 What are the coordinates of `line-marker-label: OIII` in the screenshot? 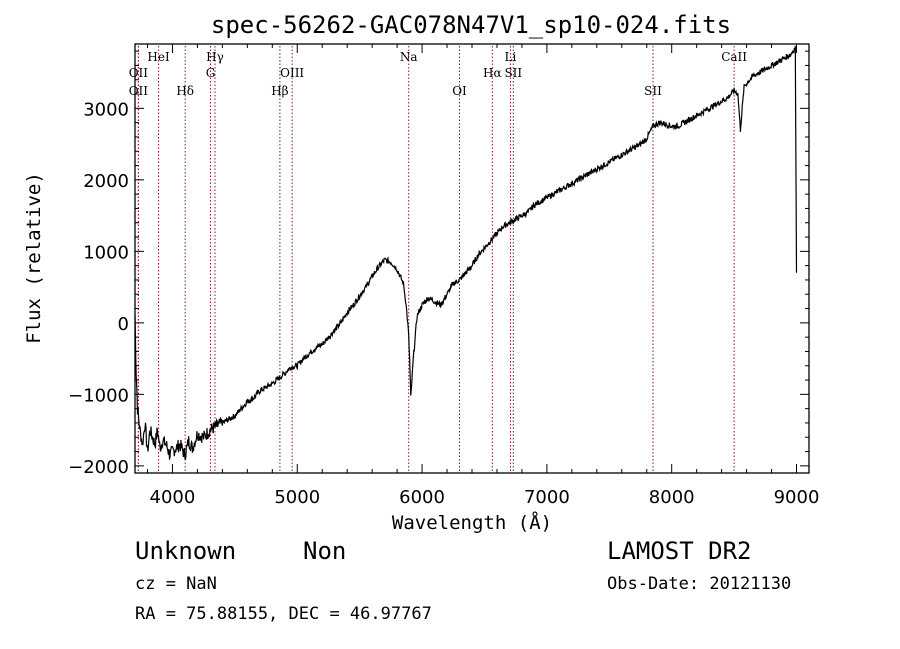 It's located at (292, 73).